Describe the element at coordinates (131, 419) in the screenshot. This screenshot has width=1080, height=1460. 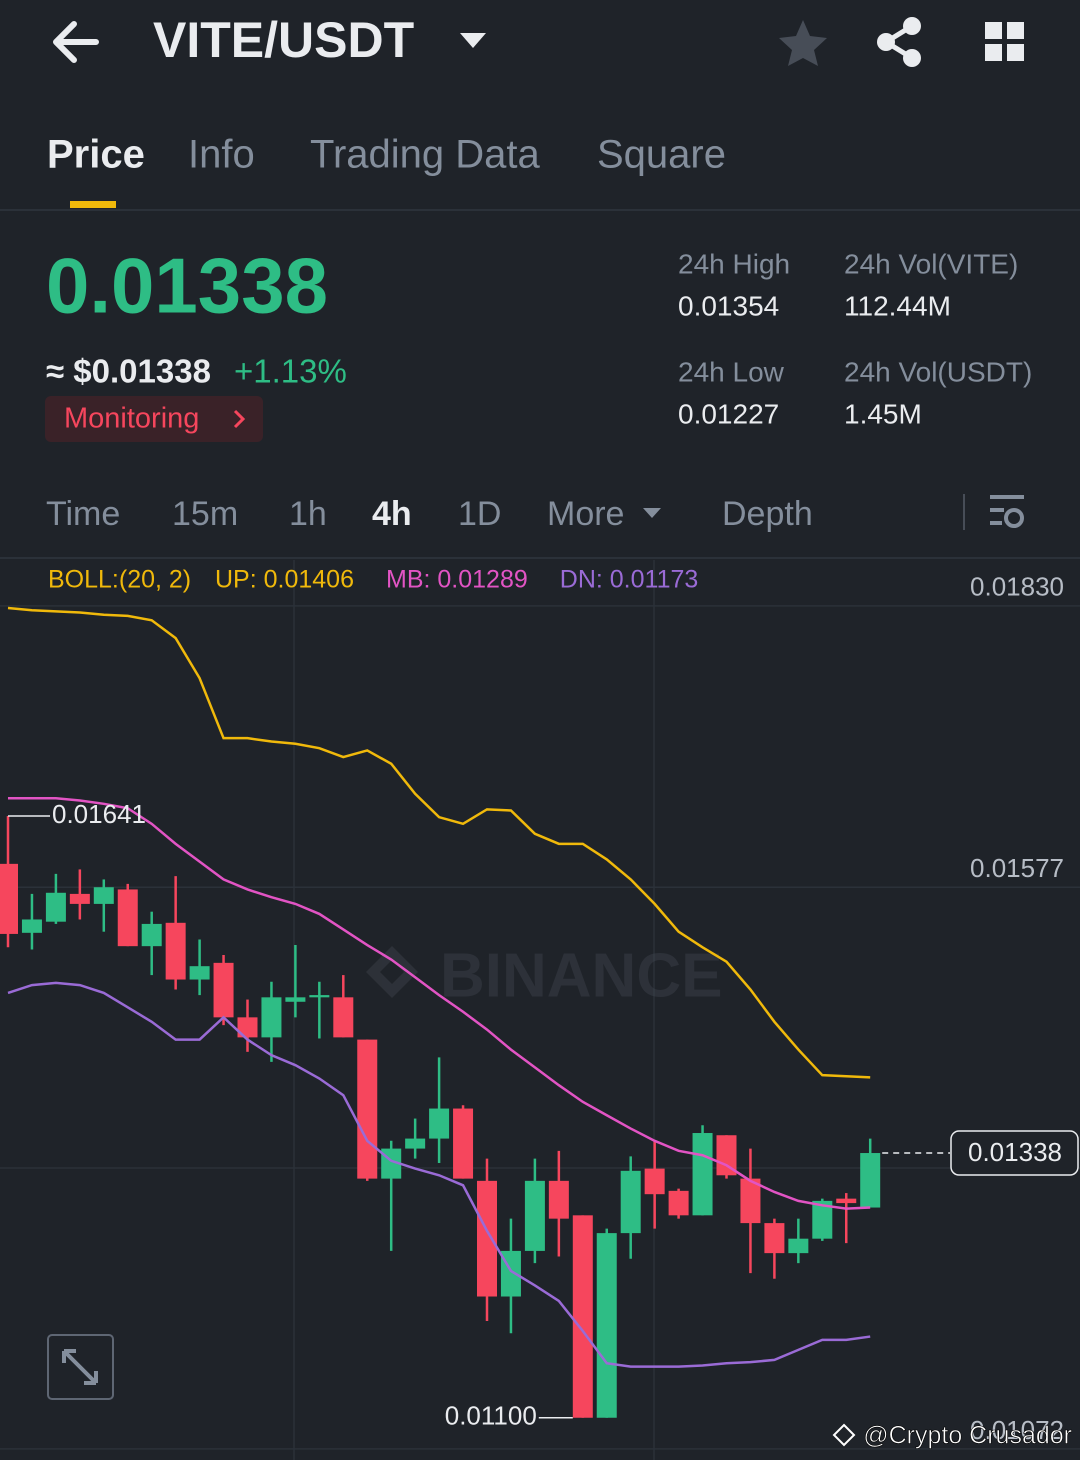
I see `monitoring-label: Monitoring` at that location.